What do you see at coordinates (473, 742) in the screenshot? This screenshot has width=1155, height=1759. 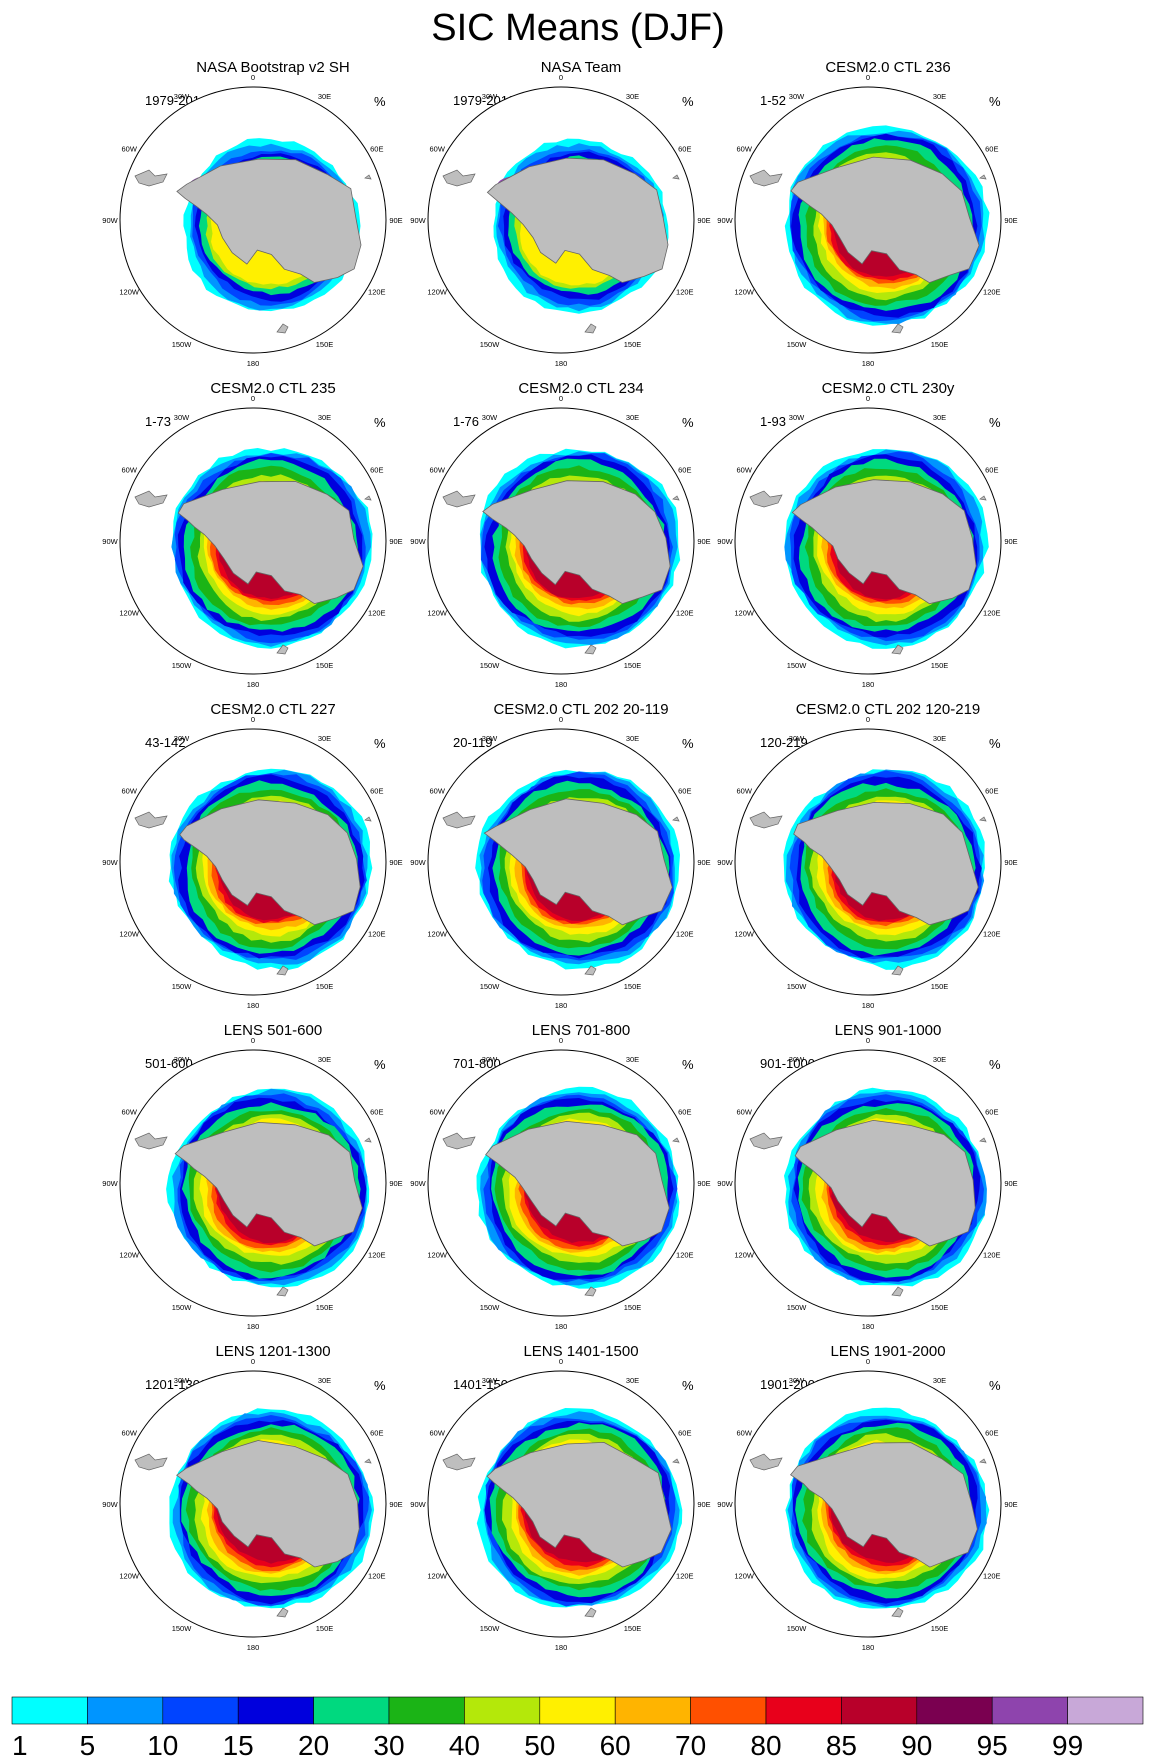 I see `panel-period: 20-119` at bounding box center [473, 742].